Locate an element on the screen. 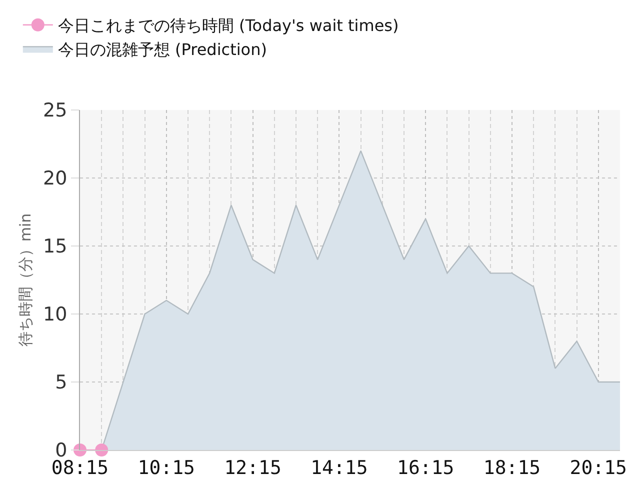 The height and width of the screenshot is (500, 640). x-tick-label: 18:15 is located at coordinates (512, 467).